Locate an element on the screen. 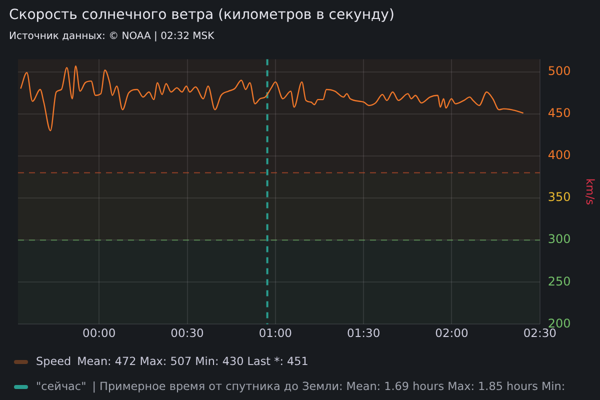 This screenshot has height=400, width=600. x-tick-label: 01:30 is located at coordinates (363, 333).